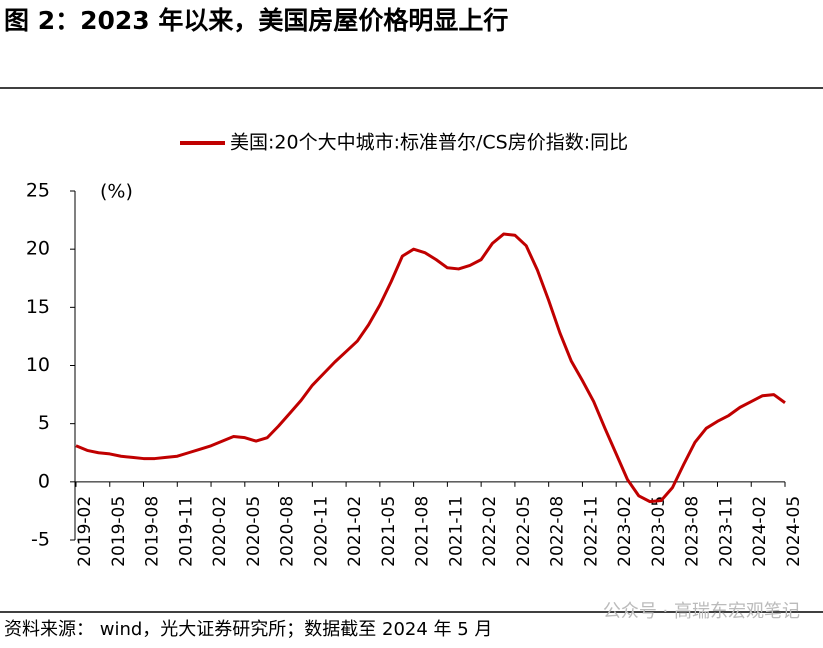 Image resolution: width=823 pixels, height=648 pixels. What do you see at coordinates (288, 531) in the screenshot?
I see `x-tick-label: 2020-08` at bounding box center [288, 531].